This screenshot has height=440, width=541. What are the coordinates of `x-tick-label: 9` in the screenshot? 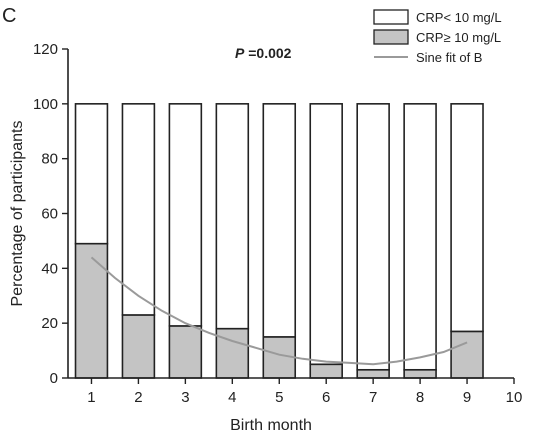 It's located at (467, 397).